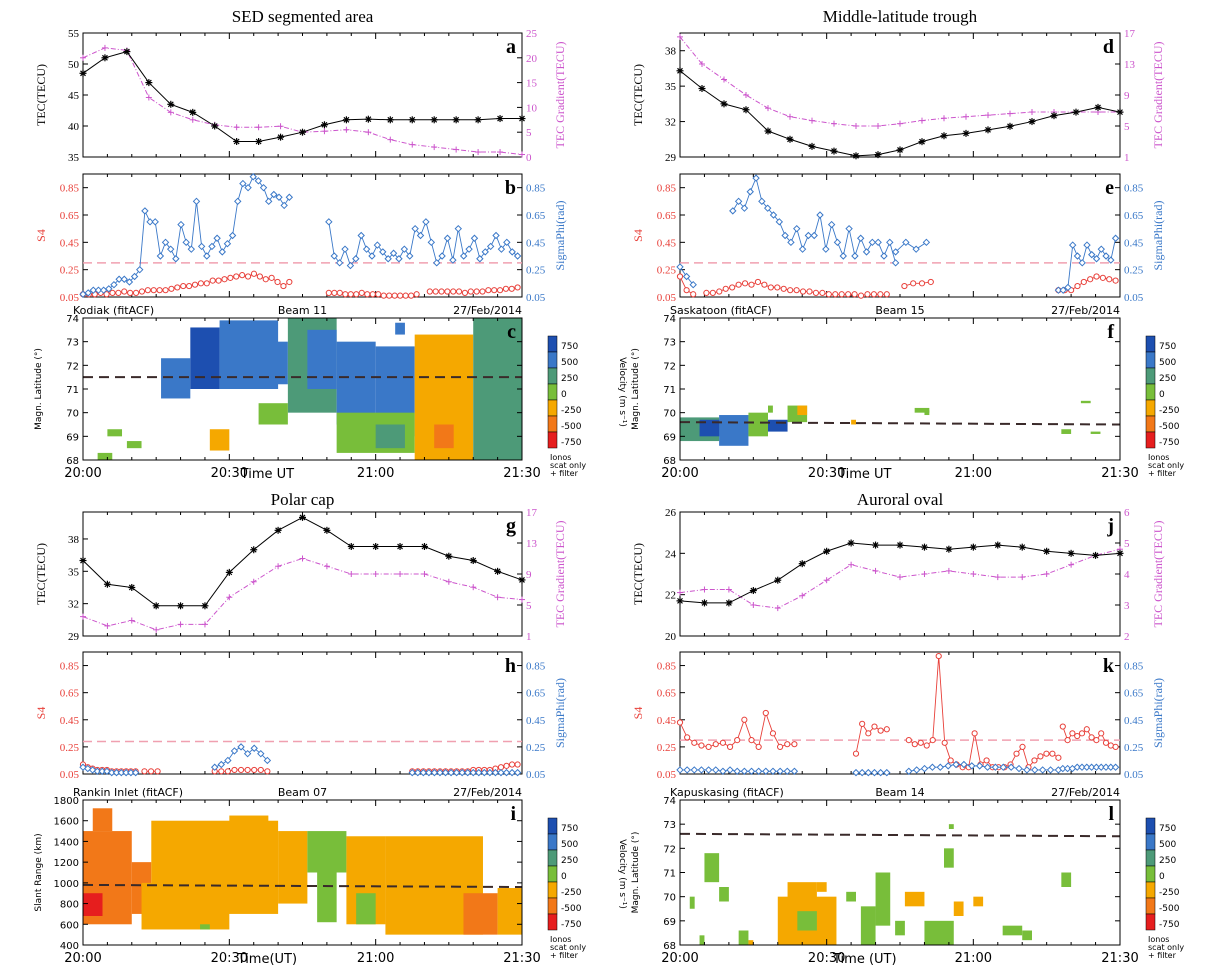 Image resolution: width=1211 pixels, height=978 pixels. Describe the element at coordinates (1167, 829) in the screenshot. I see `colorbar-tick-label: 750` at that location.